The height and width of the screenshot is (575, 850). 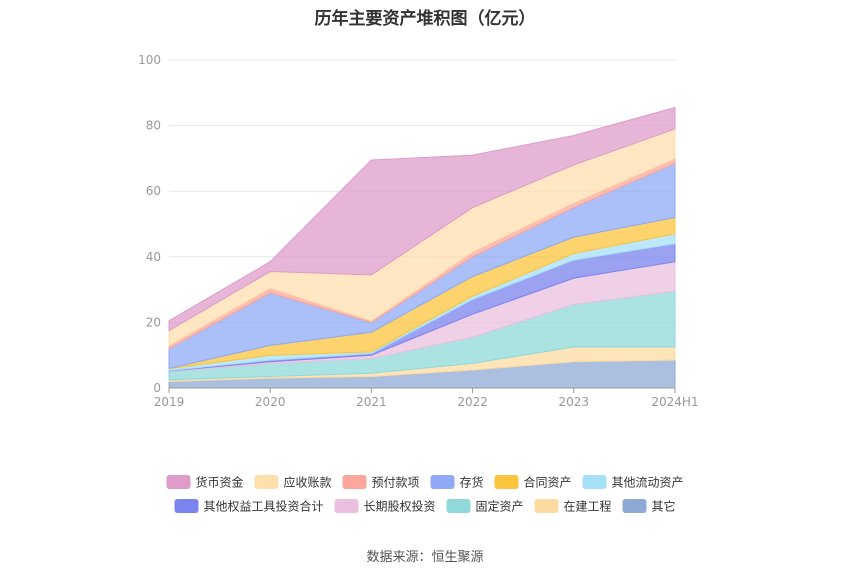 I want to click on x-tick-label: 2021, so click(x=371, y=402).